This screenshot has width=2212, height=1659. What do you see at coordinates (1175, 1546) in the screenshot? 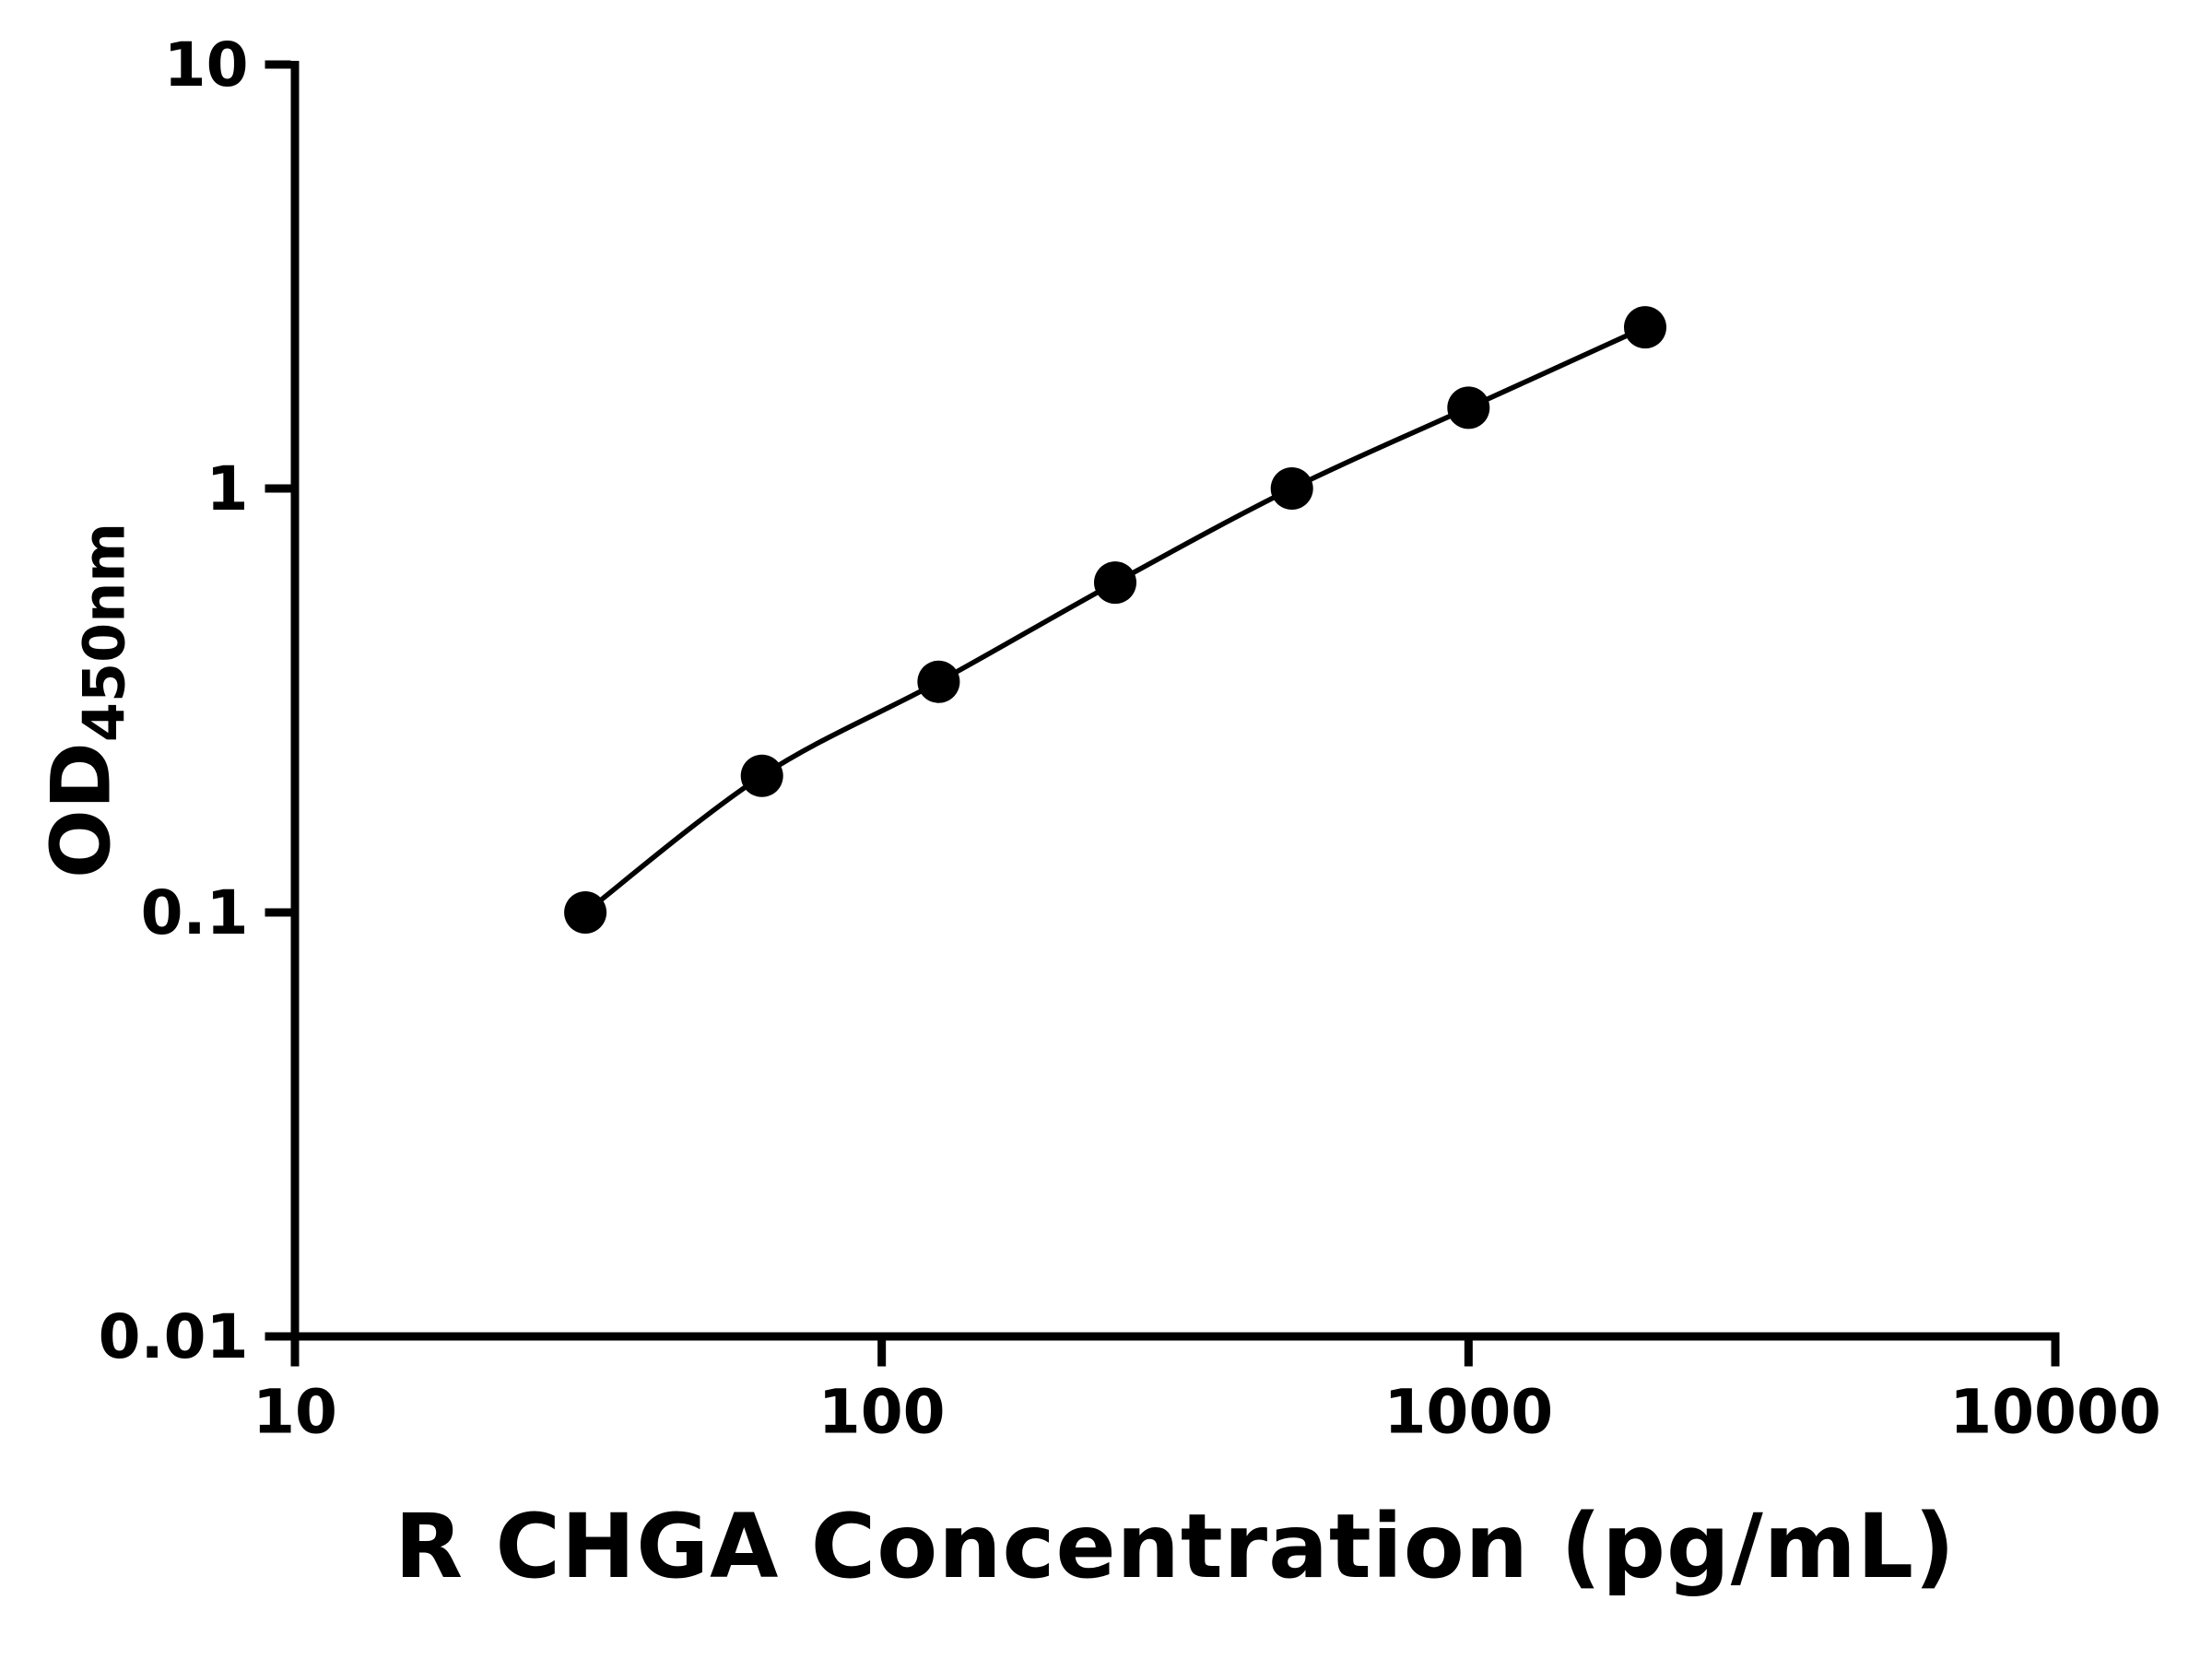
I see `x-axis-title: R CHGA Concentration (pg/mL)` at bounding box center [1175, 1546].